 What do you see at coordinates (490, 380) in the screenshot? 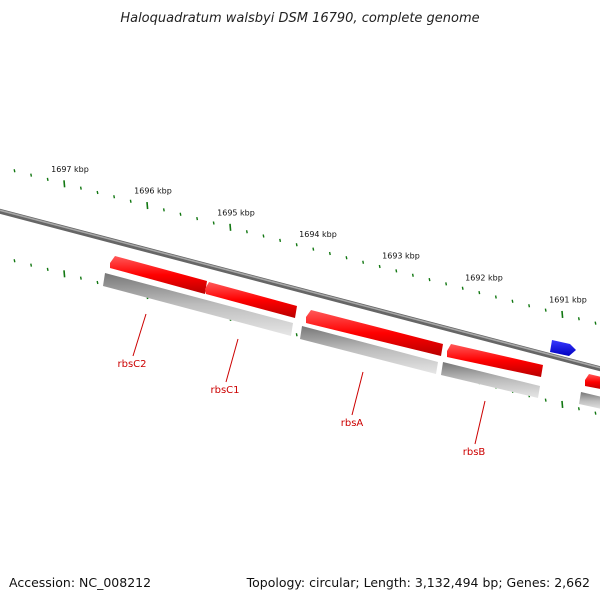
I see `gene-rbsB-shadow` at bounding box center [490, 380].